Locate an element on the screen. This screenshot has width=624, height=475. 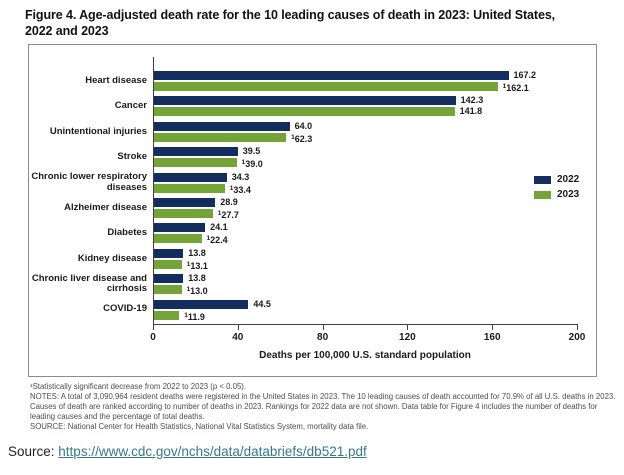
bar-value-label-2022: 167.2 is located at coordinates (524, 75).